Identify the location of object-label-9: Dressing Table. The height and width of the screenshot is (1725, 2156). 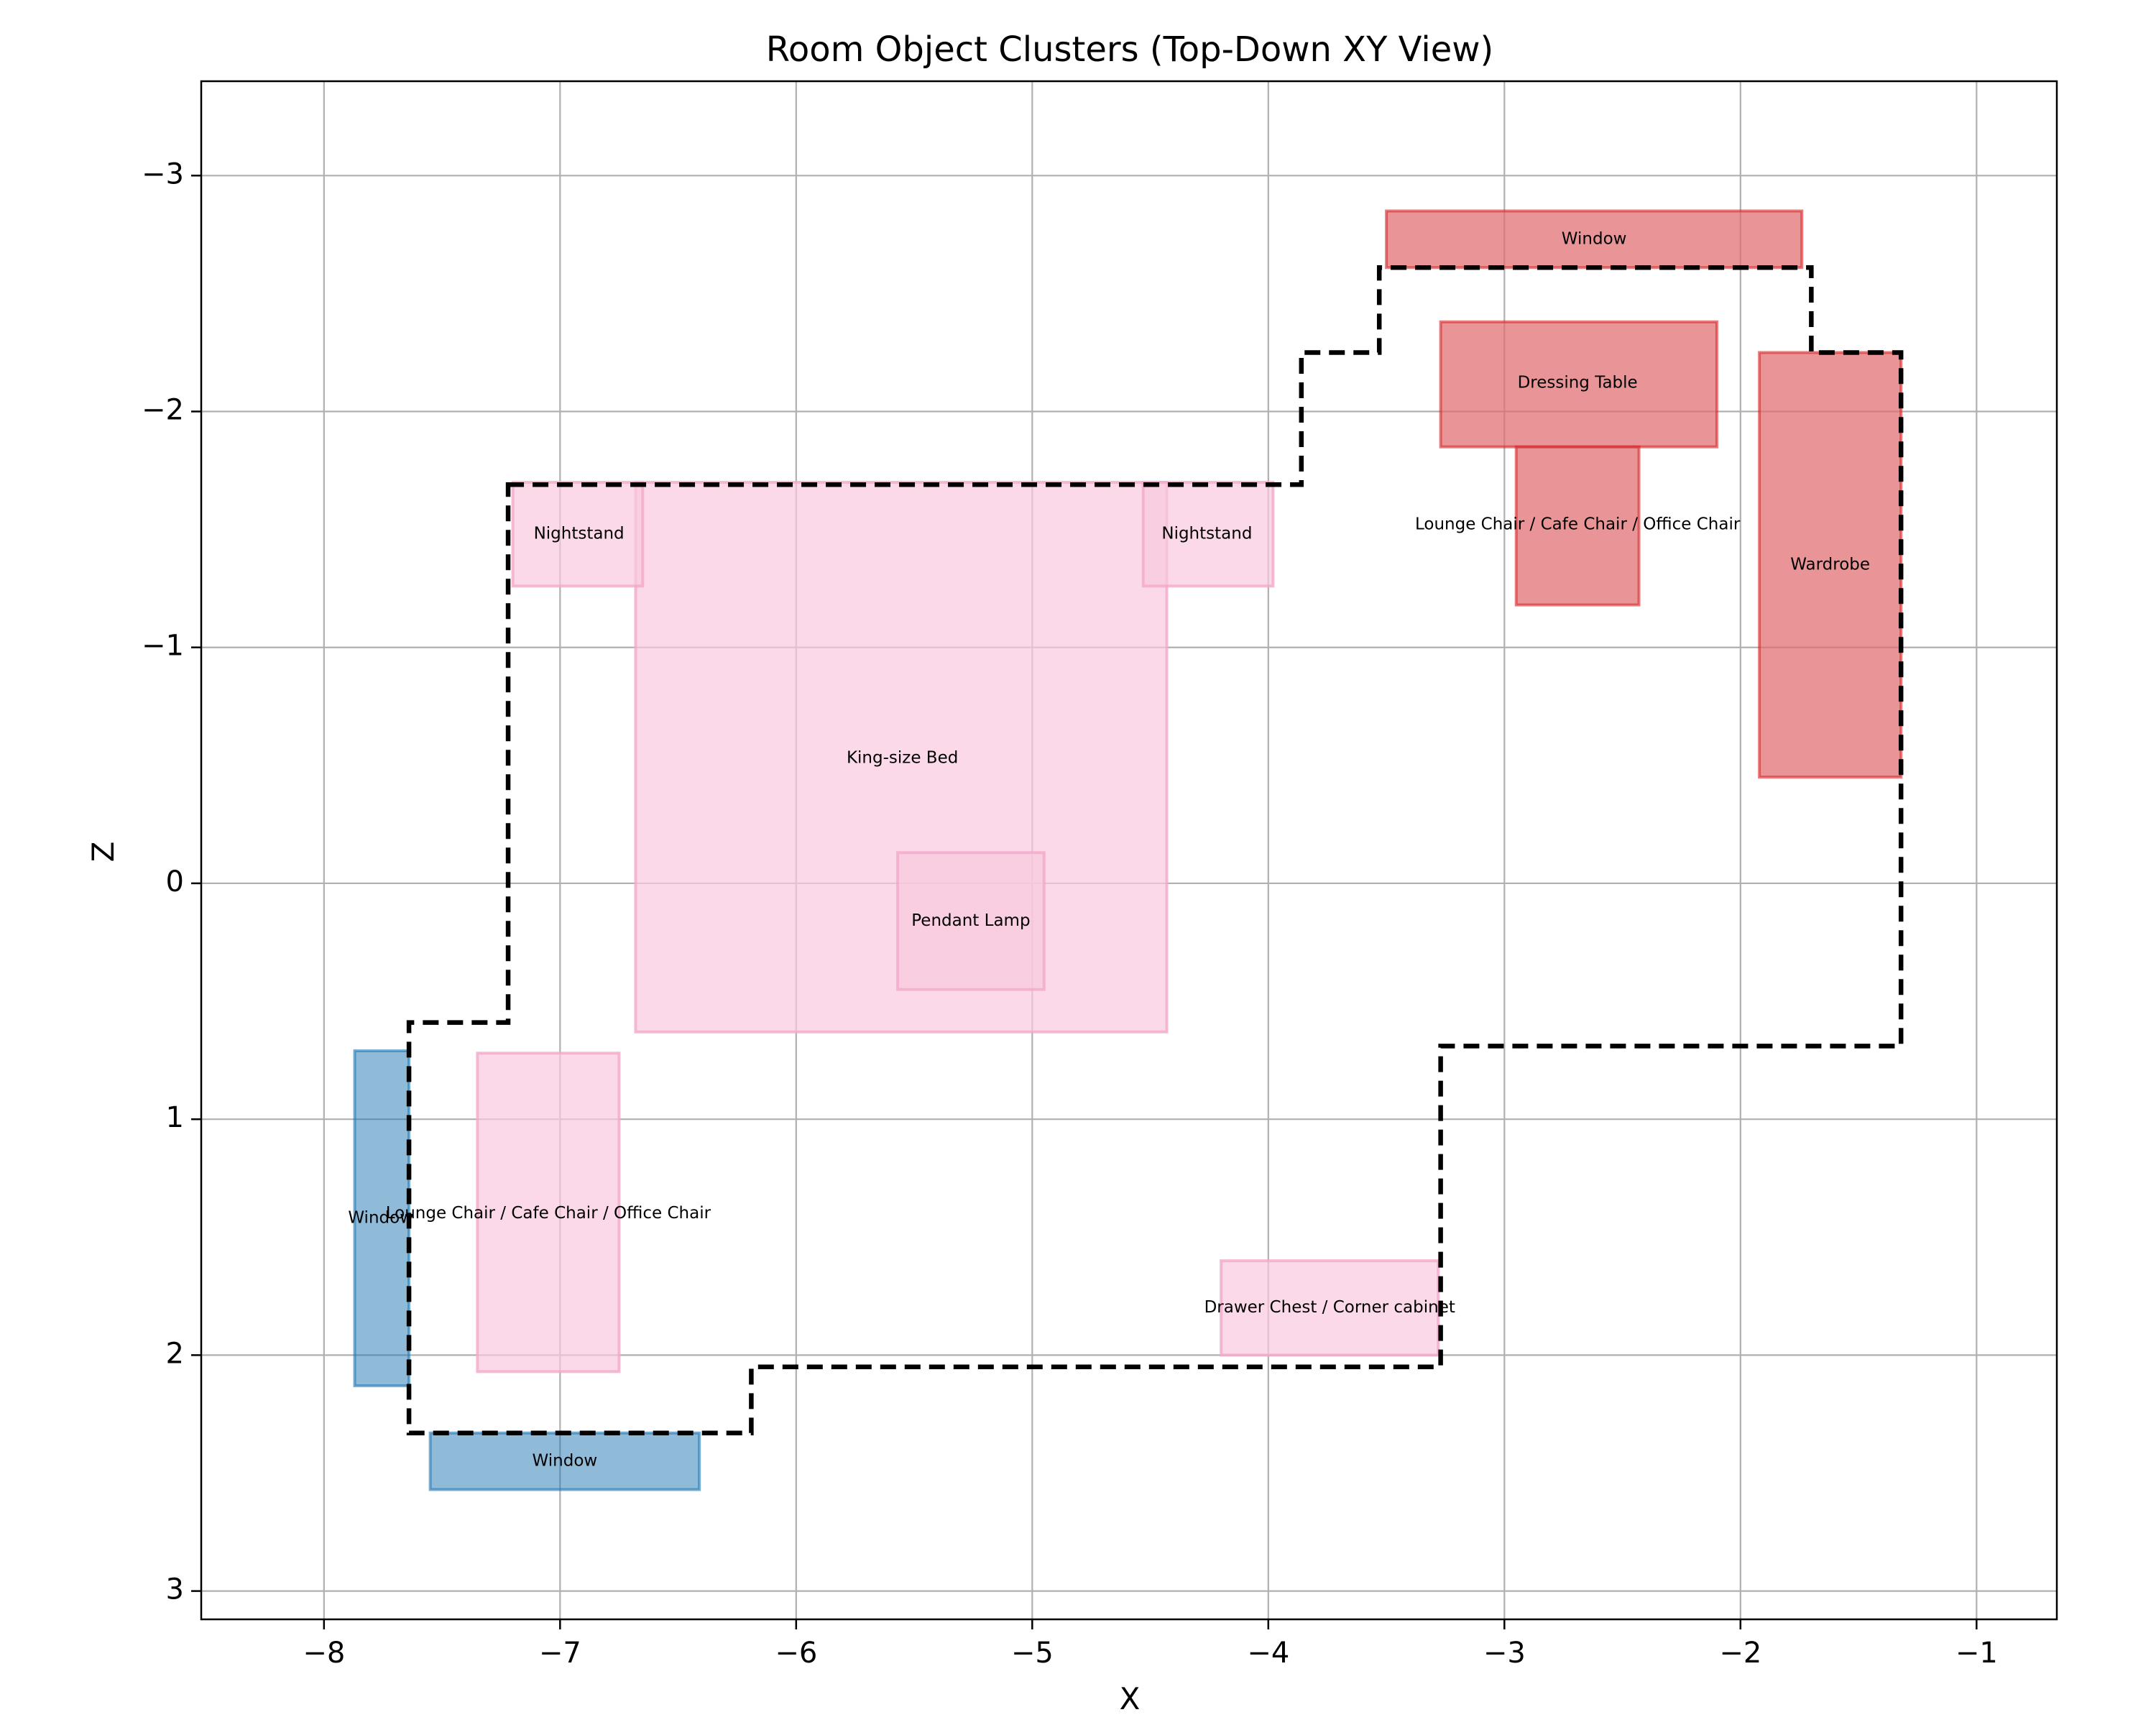
(1578, 383).